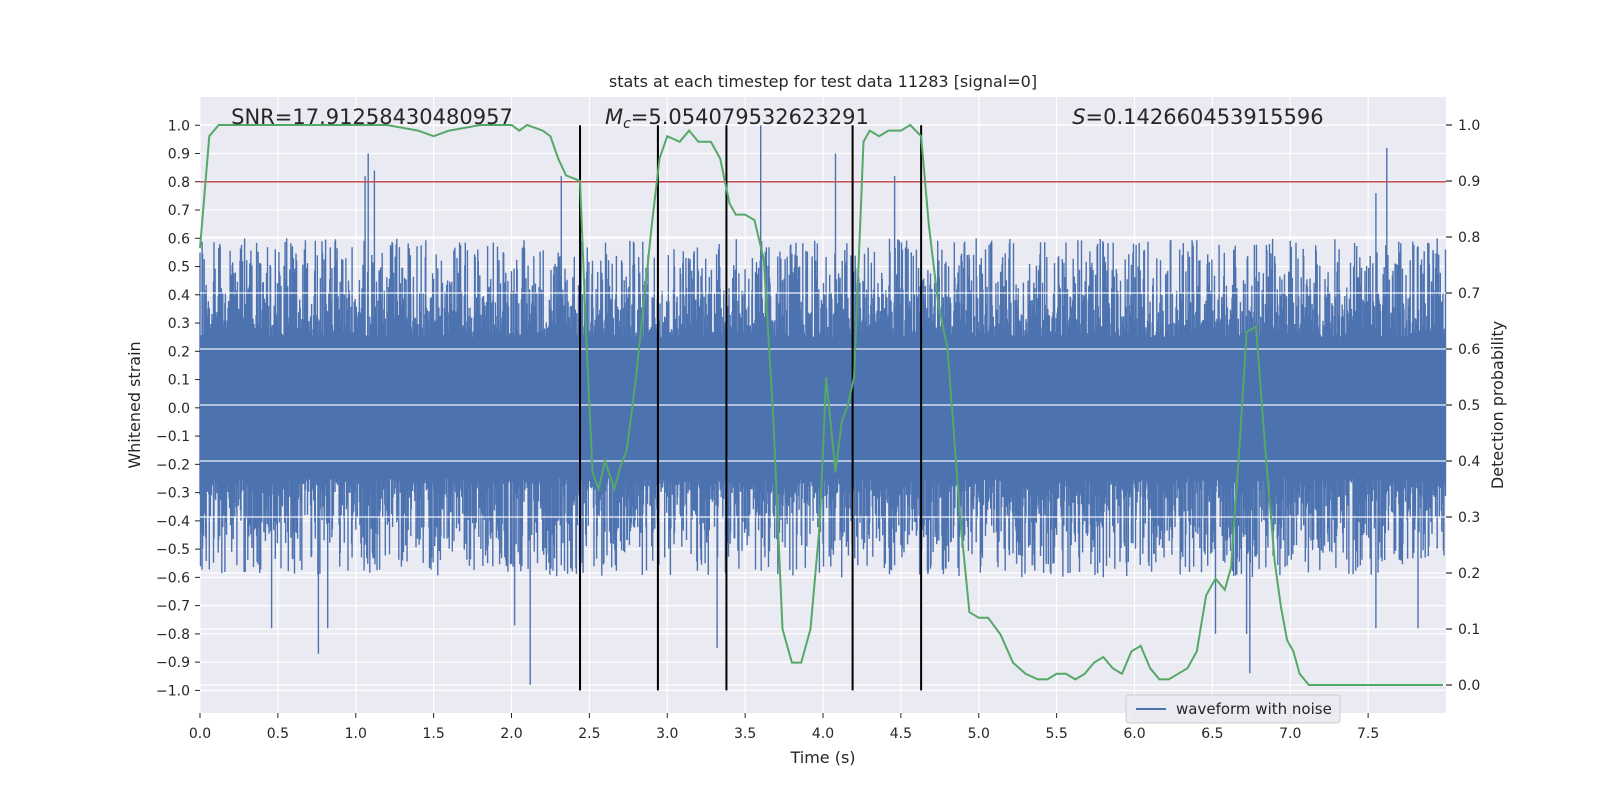  I want to click on y-left-tick-label-20: 1.0, so click(179, 126).